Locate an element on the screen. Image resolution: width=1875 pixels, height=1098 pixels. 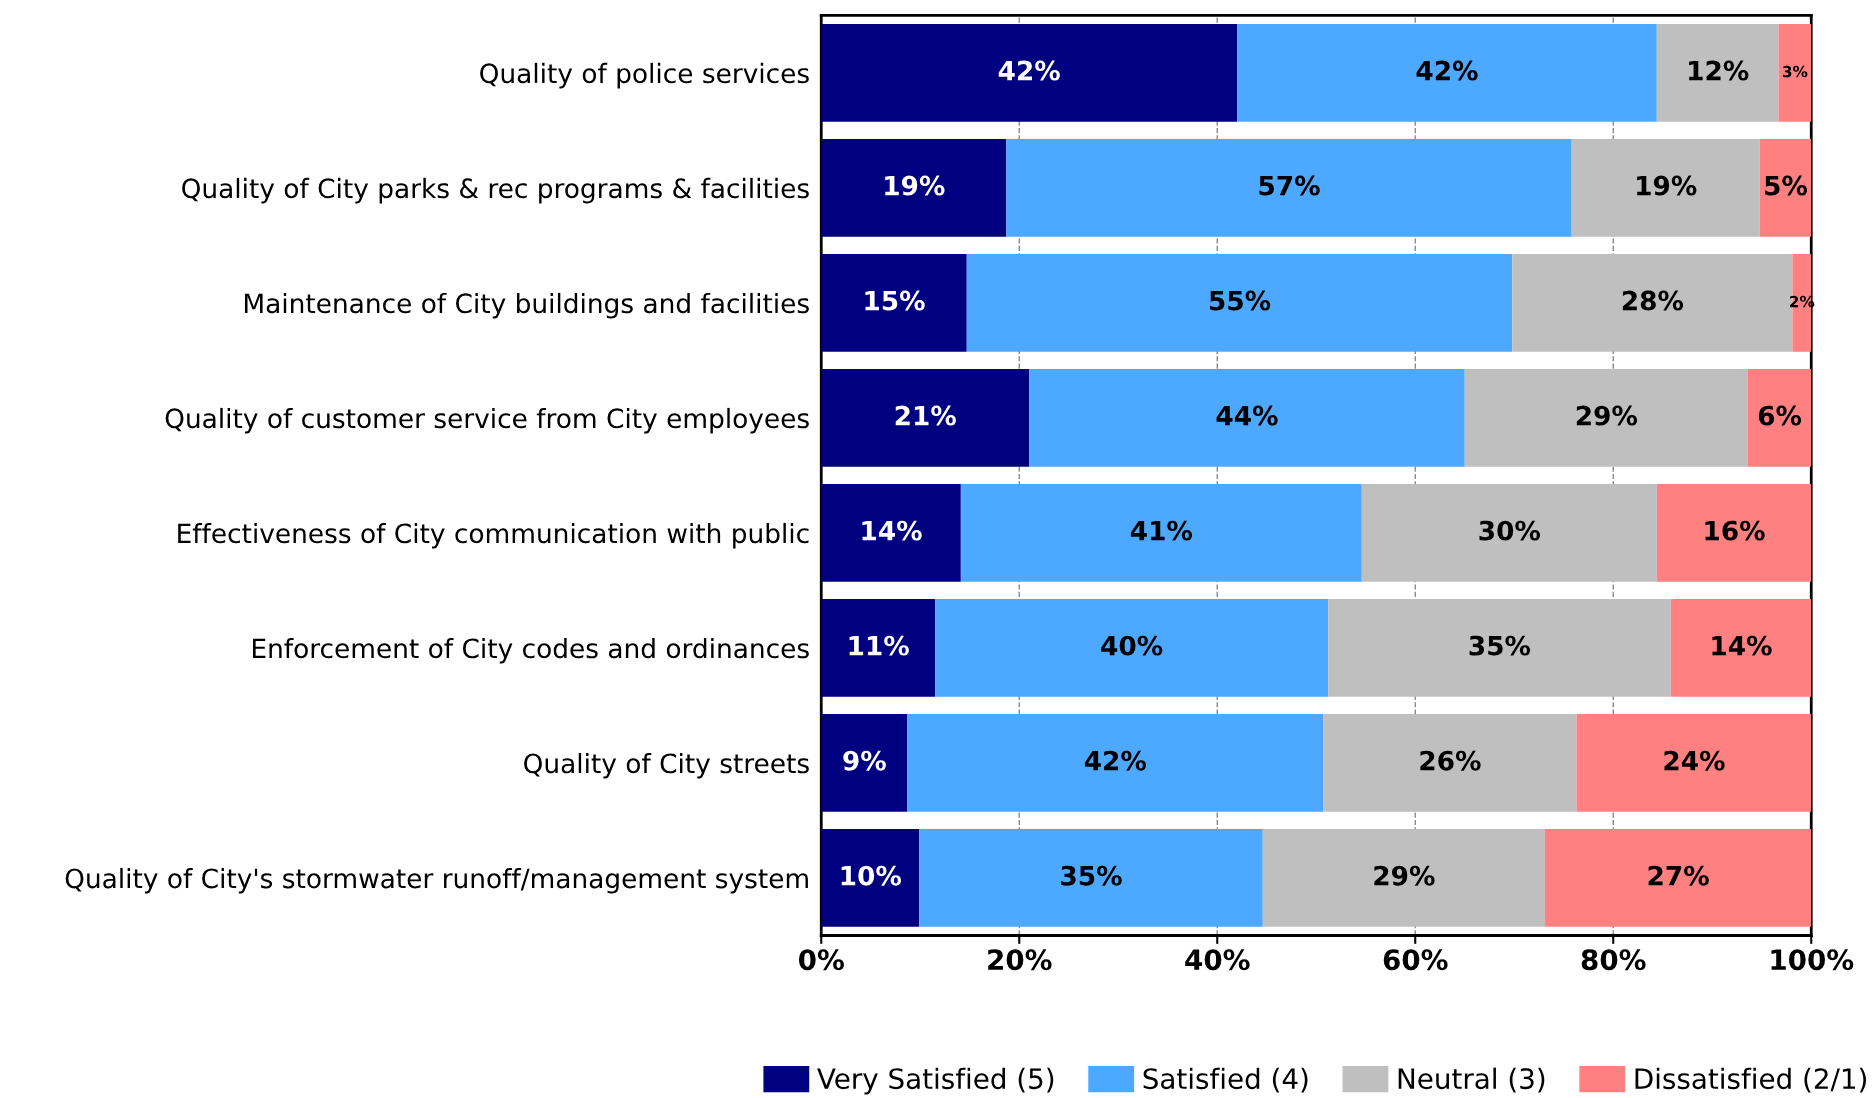
data-label: 3% is located at coordinates (1795, 71).